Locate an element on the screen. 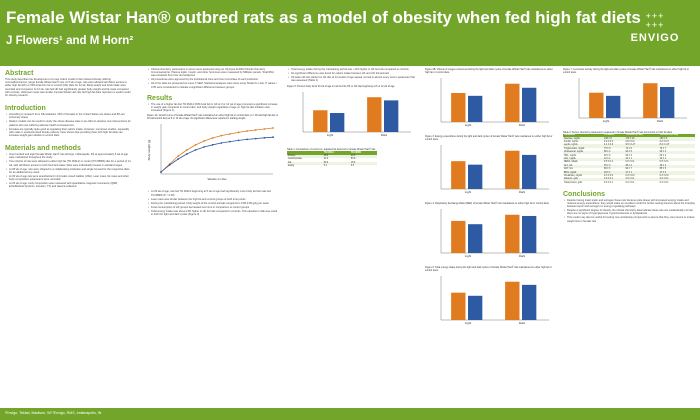 This screenshot has height=420, width=700. table-cell: 21.4 is located at coordinates (326, 159).